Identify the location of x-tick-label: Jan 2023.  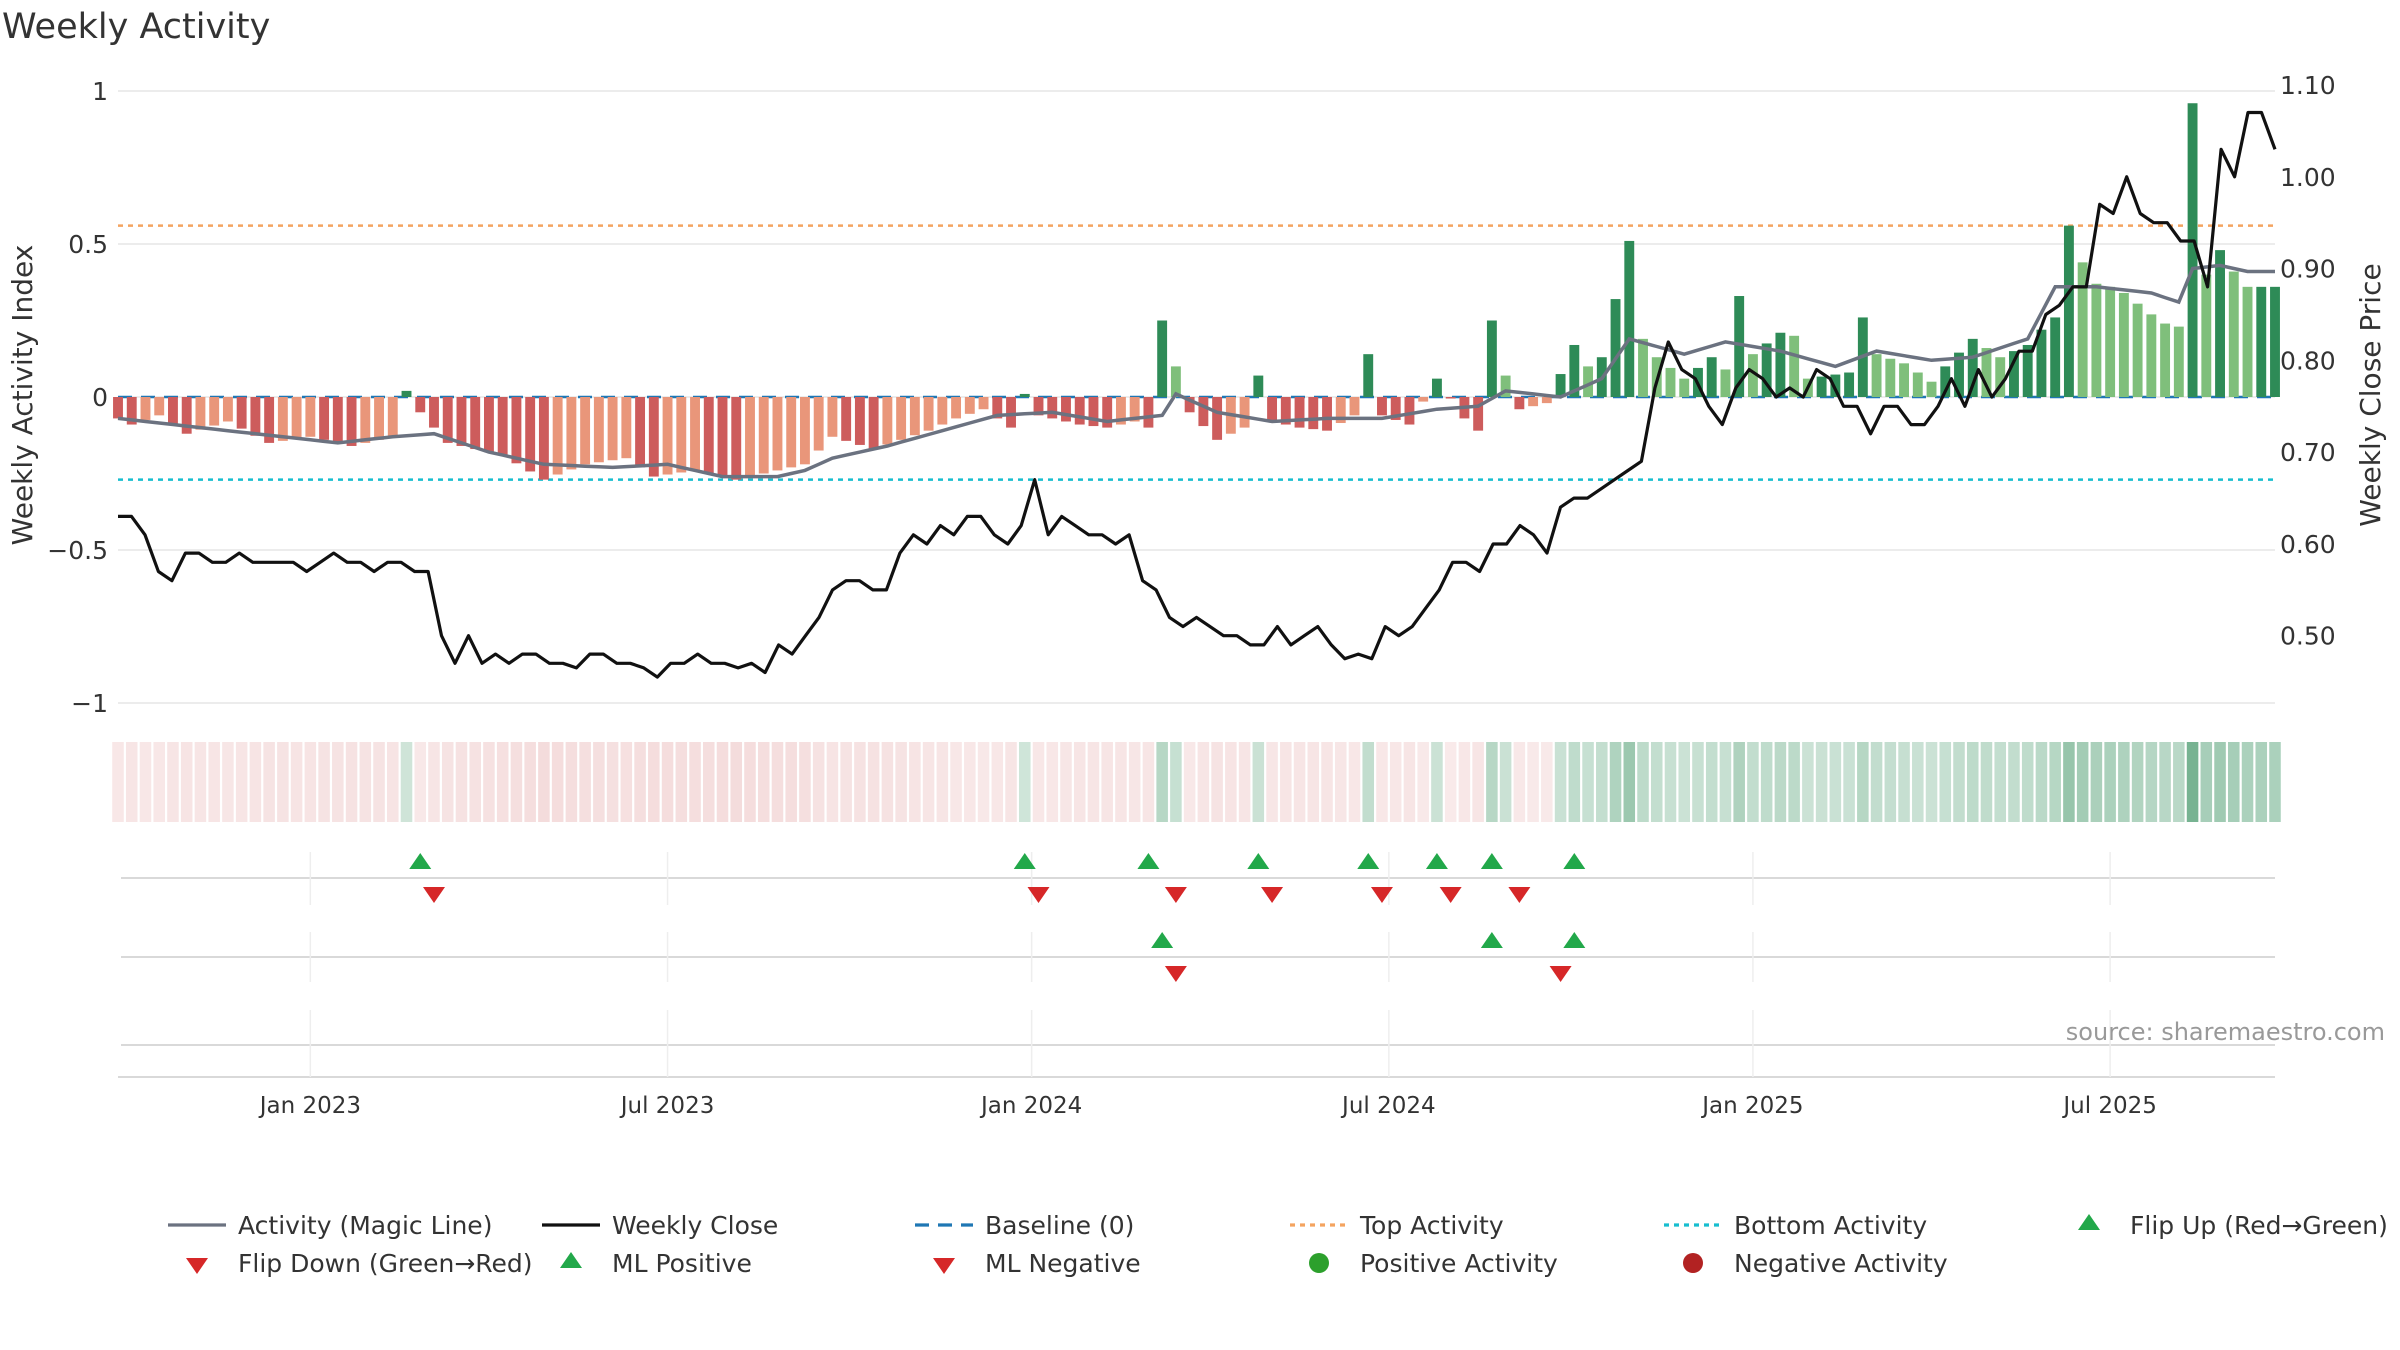
(309, 1106).